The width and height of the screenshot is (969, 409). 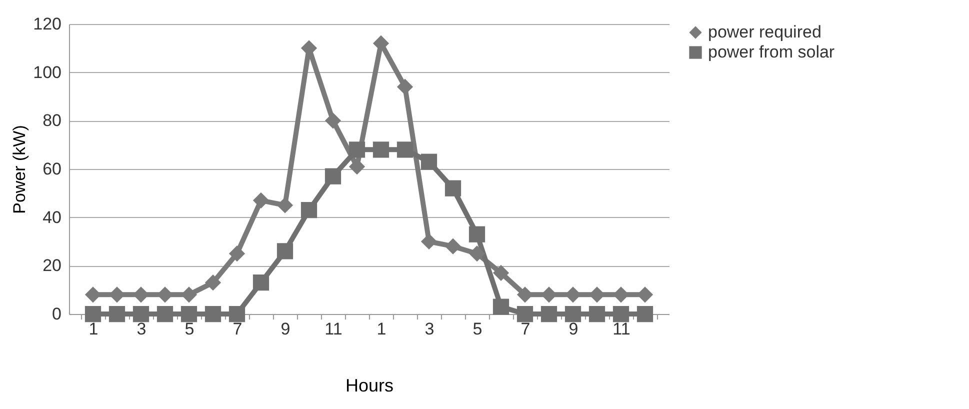 I want to click on y-tick-label: 40, so click(x=52, y=217).